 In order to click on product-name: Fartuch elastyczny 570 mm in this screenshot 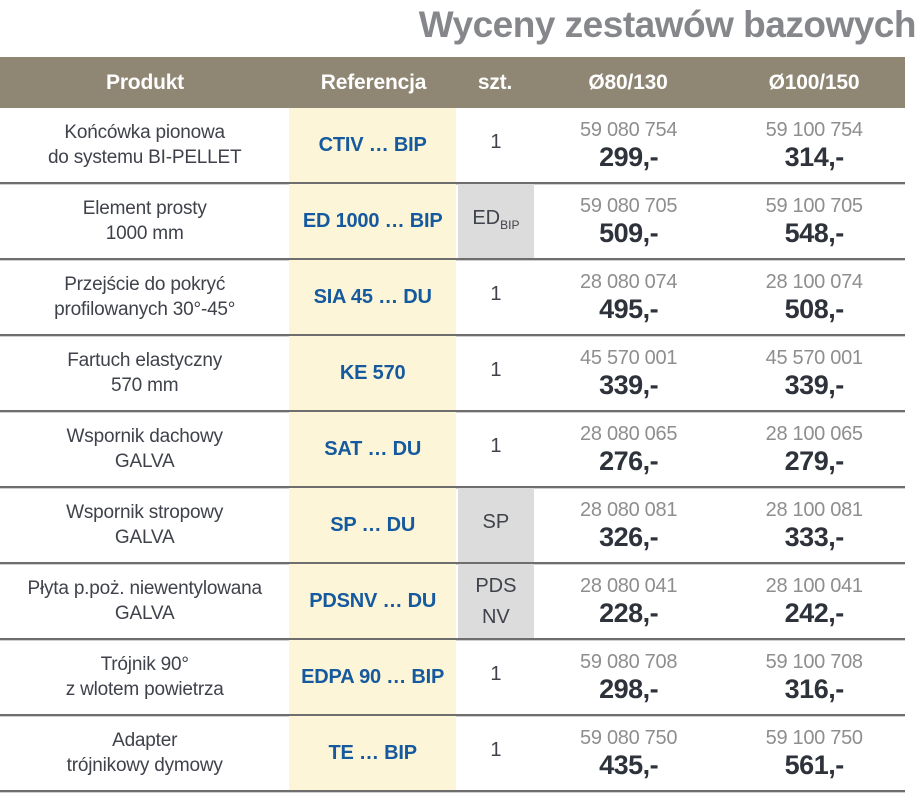, I will do `click(144, 373)`.